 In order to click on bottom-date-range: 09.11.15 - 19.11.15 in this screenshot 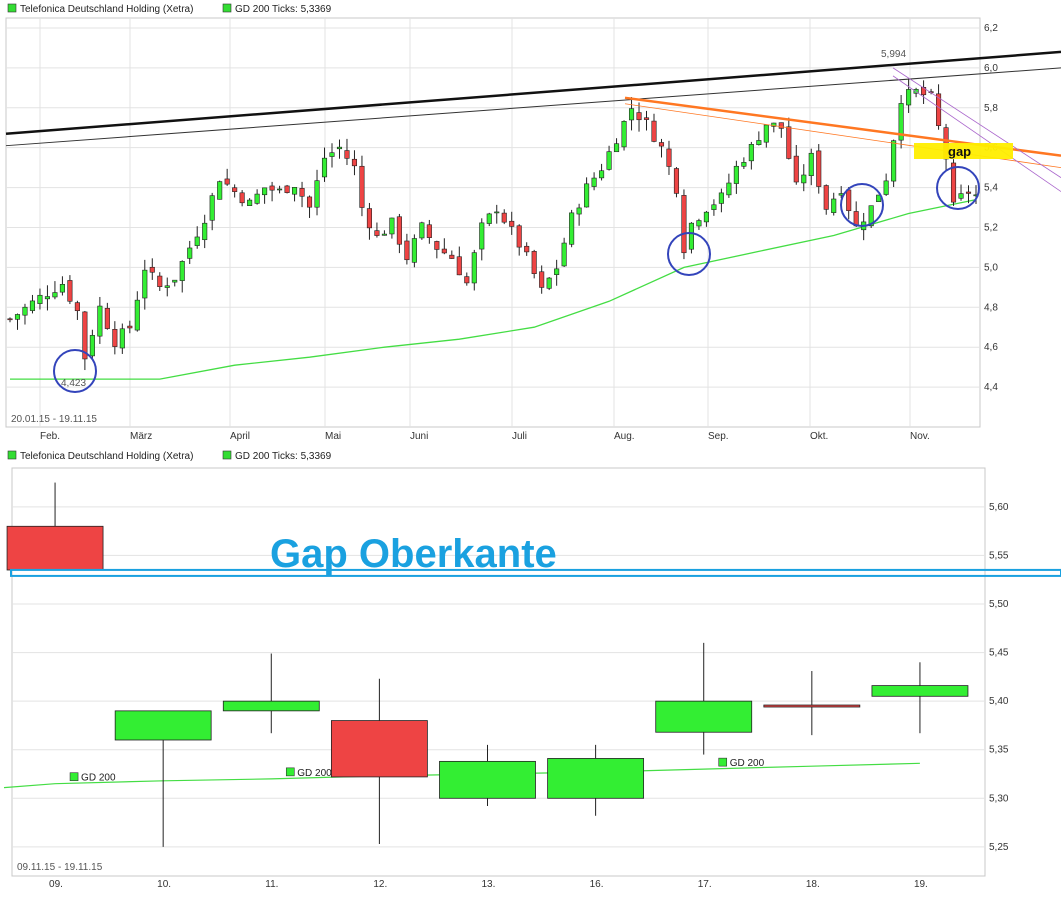, I will do `click(60, 867)`.